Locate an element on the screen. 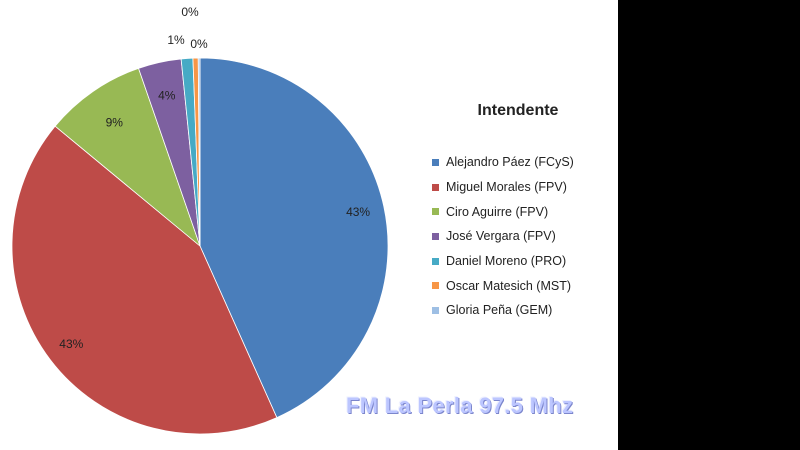 The image size is (800, 450). legend-label: Miguel Morales (FPV) is located at coordinates (506, 187).